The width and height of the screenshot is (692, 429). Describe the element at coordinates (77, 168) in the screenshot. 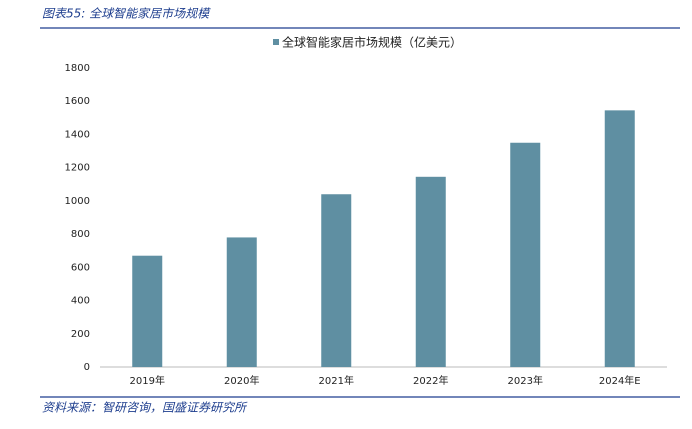

I see `y-tick-label: 1200` at that location.